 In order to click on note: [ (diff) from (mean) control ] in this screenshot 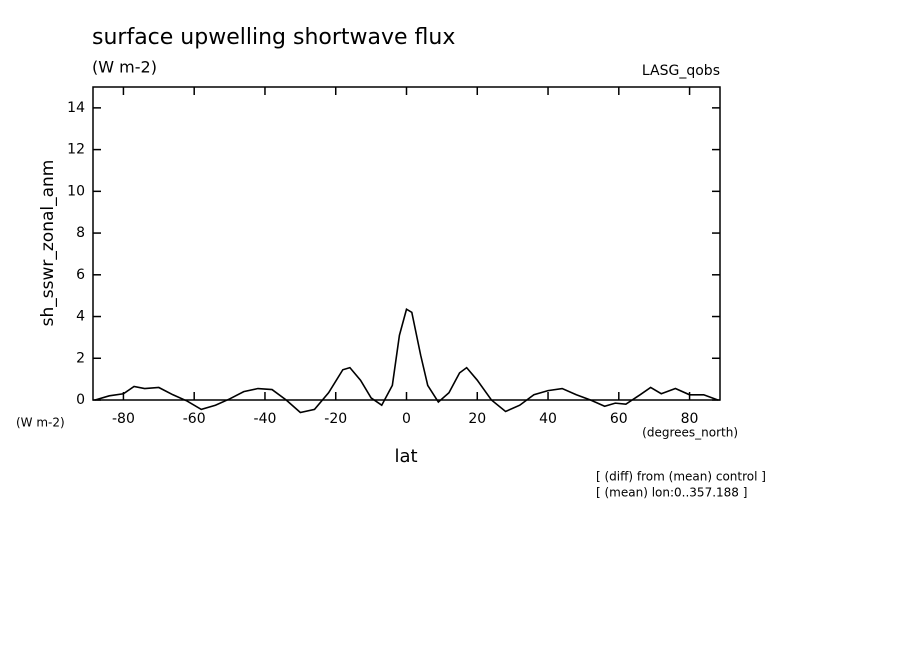, I will do `click(681, 477)`.